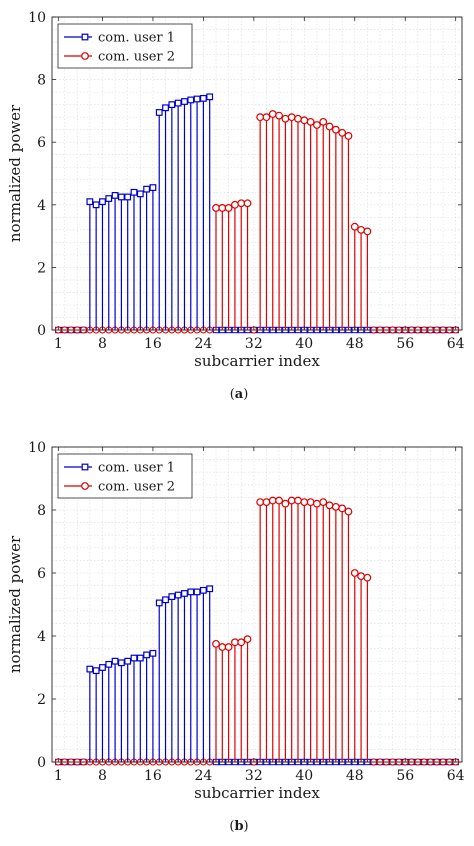 The height and width of the screenshot is (846, 474). I want to click on caption-letter: b, so click(238, 826).